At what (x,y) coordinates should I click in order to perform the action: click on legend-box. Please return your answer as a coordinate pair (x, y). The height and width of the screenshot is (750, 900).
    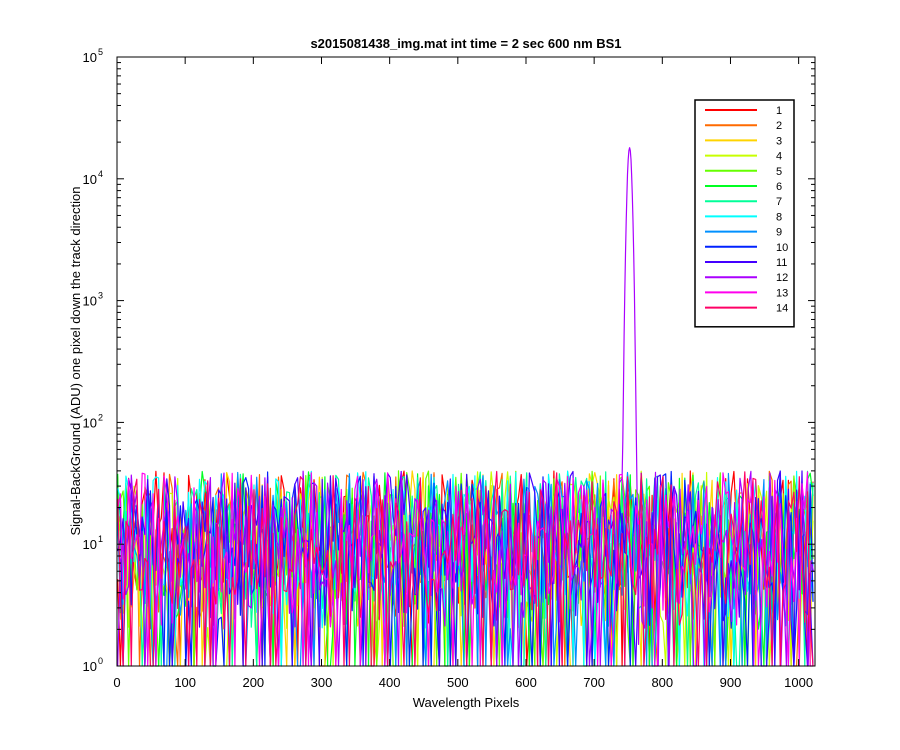
    Looking at the image, I should click on (744, 213).